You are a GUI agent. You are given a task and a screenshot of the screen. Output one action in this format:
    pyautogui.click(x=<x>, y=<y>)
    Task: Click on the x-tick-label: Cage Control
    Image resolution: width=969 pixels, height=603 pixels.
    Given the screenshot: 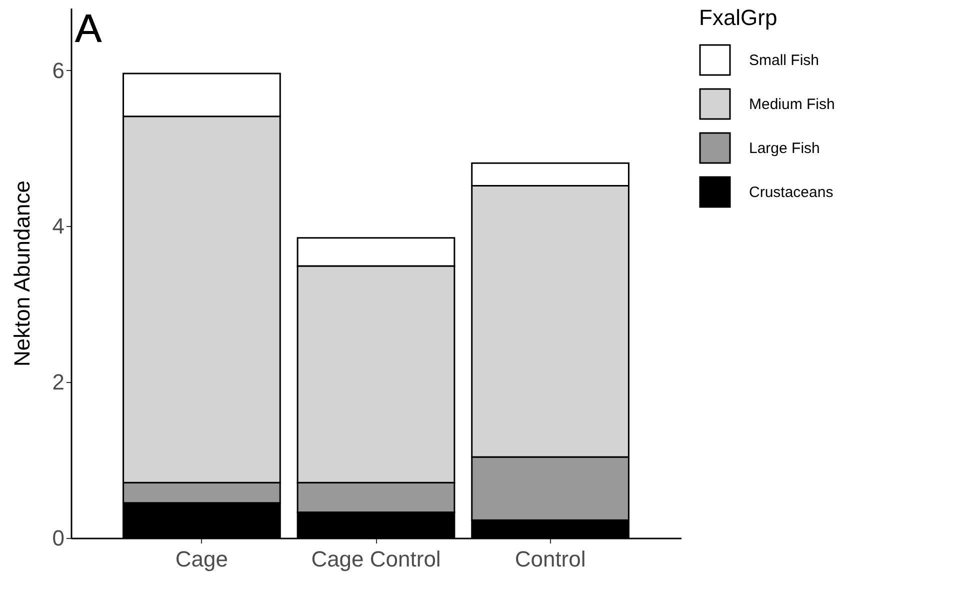 What is the action you would take?
    pyautogui.click(x=376, y=559)
    